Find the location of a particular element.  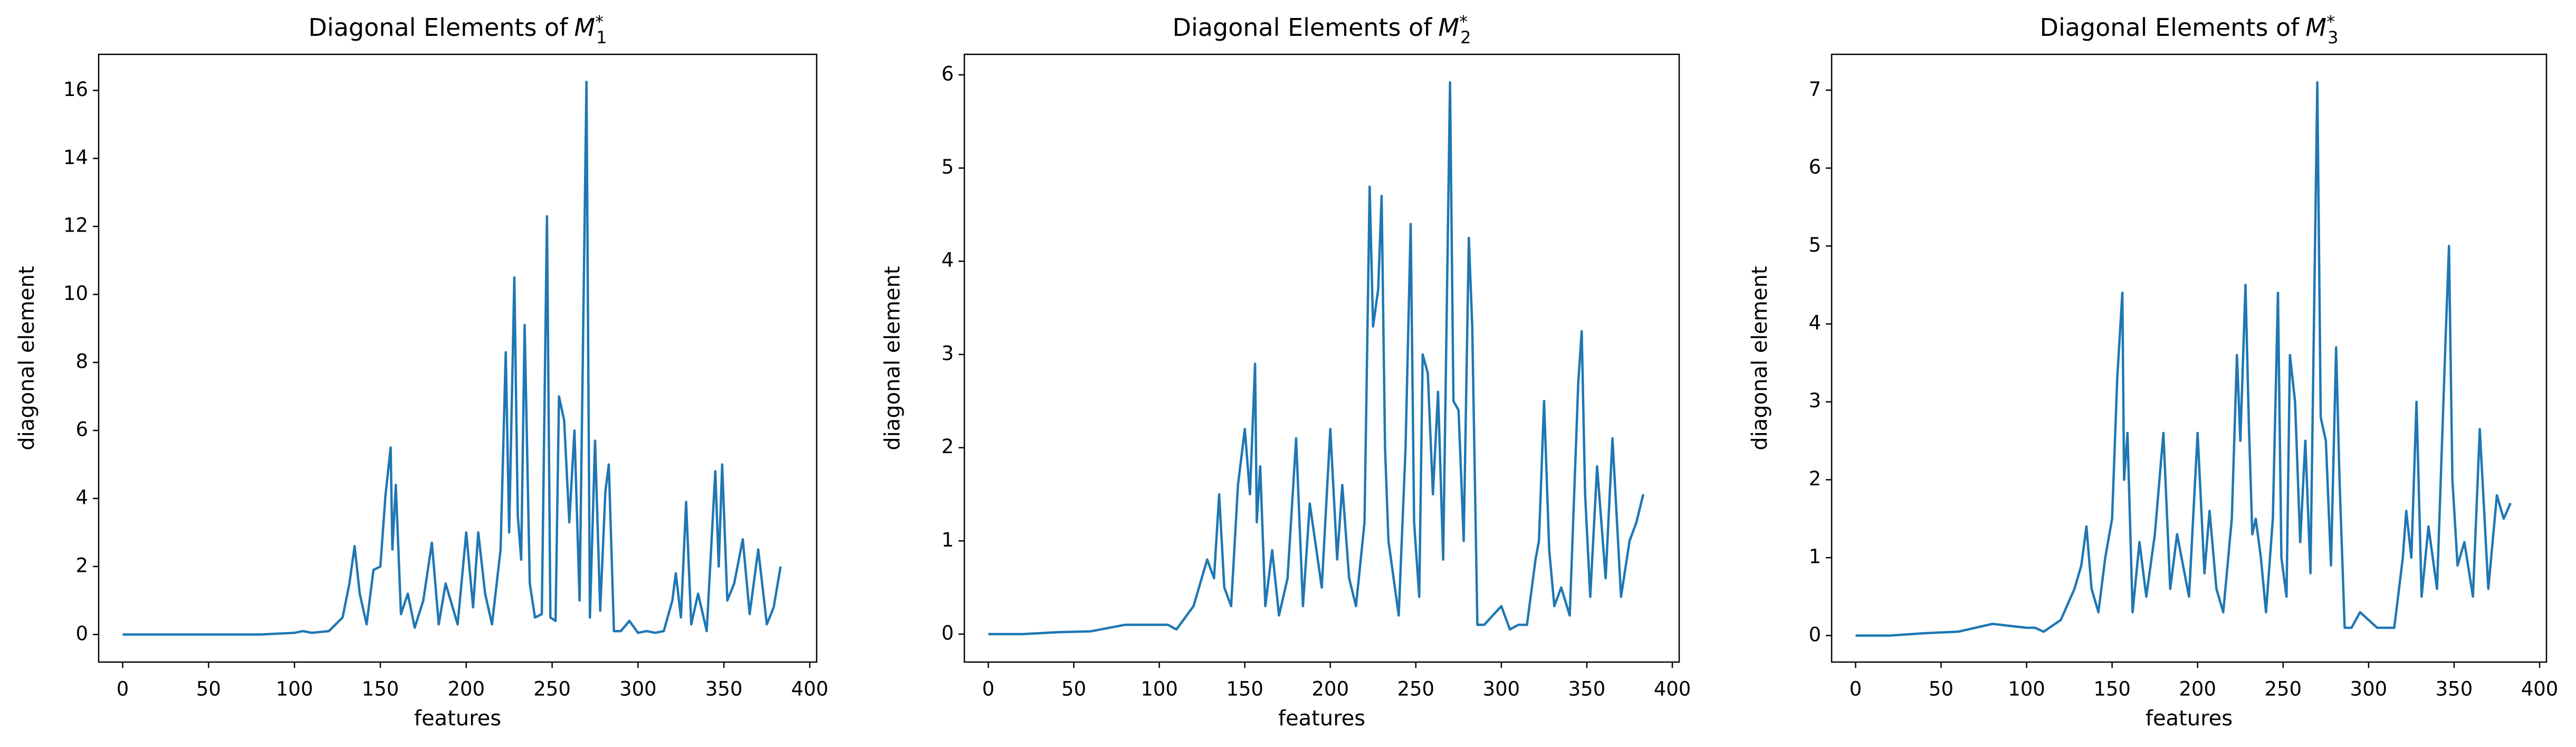

title-subscript: 3 is located at coordinates (2333, 37).